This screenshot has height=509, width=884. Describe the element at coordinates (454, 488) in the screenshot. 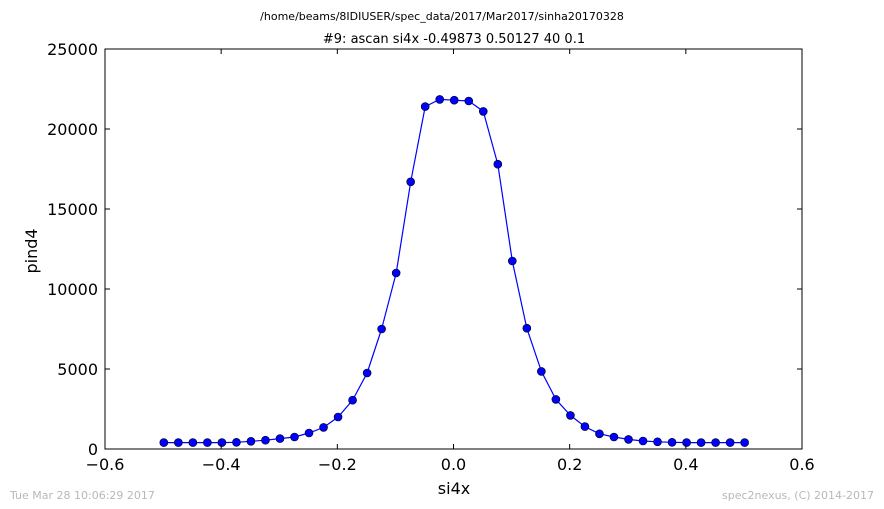

I see `x-axis-label: si4x` at that location.